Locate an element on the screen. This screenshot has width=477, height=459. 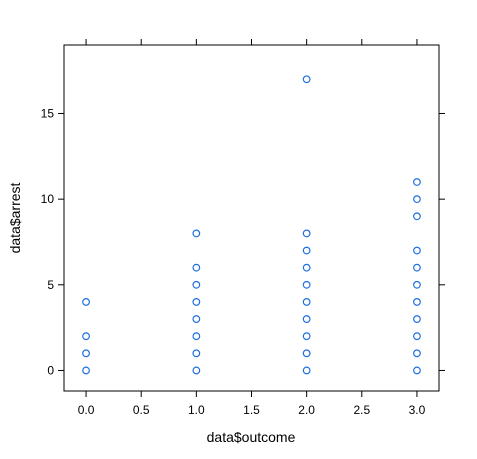
x-tick-label: 3.0 is located at coordinates (417, 410).